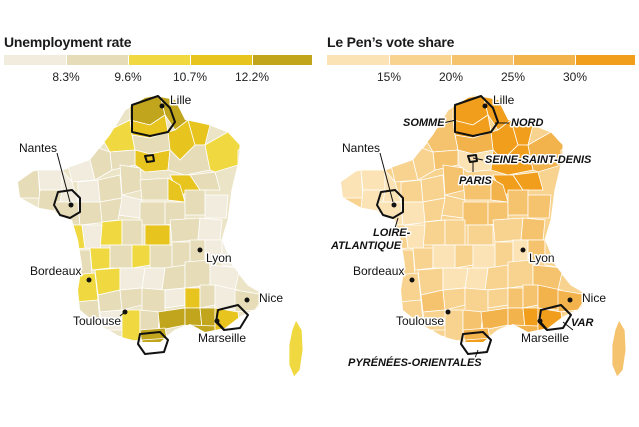 The height and width of the screenshot is (427, 639). I want to click on legend-tick-label: 30%, so click(575, 77).